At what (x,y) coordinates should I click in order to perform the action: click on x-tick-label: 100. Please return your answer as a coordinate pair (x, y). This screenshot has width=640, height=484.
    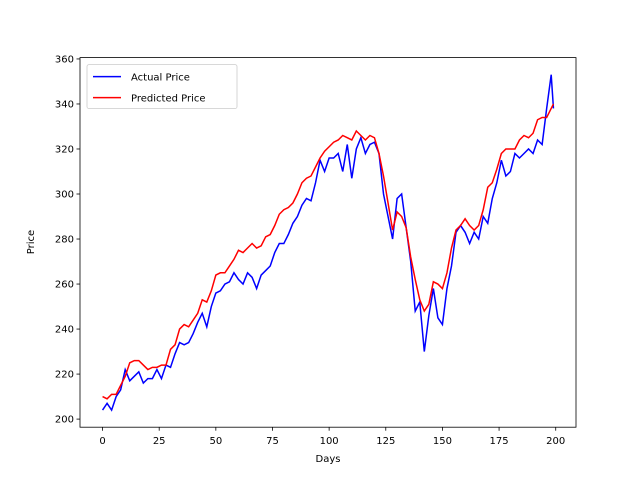
    Looking at the image, I should click on (329, 441).